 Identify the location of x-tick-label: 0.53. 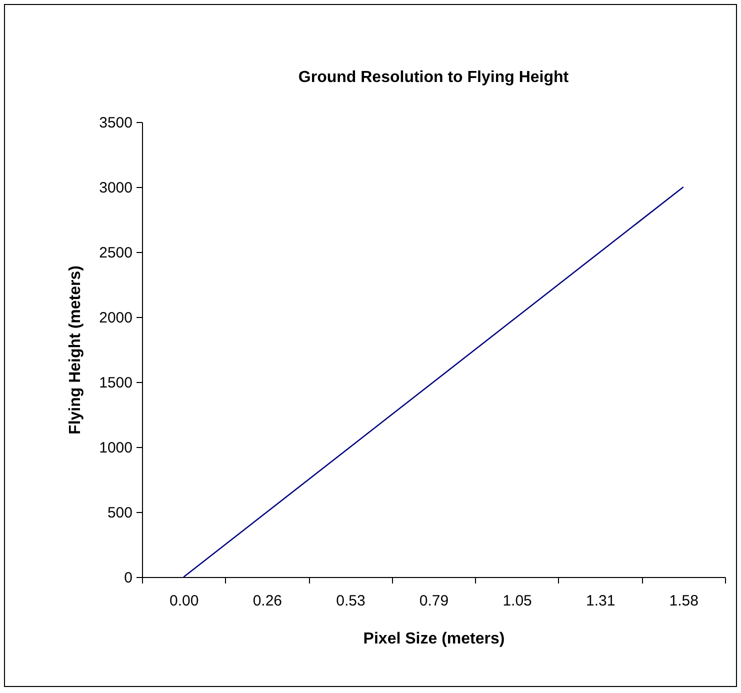
(351, 601).